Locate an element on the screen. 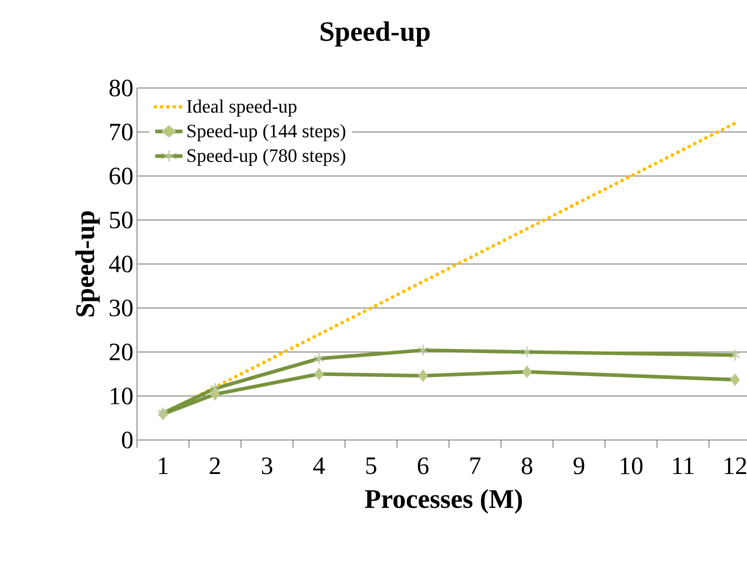 This screenshot has height=562, width=747. x-tick-label: 12 is located at coordinates (735, 466).